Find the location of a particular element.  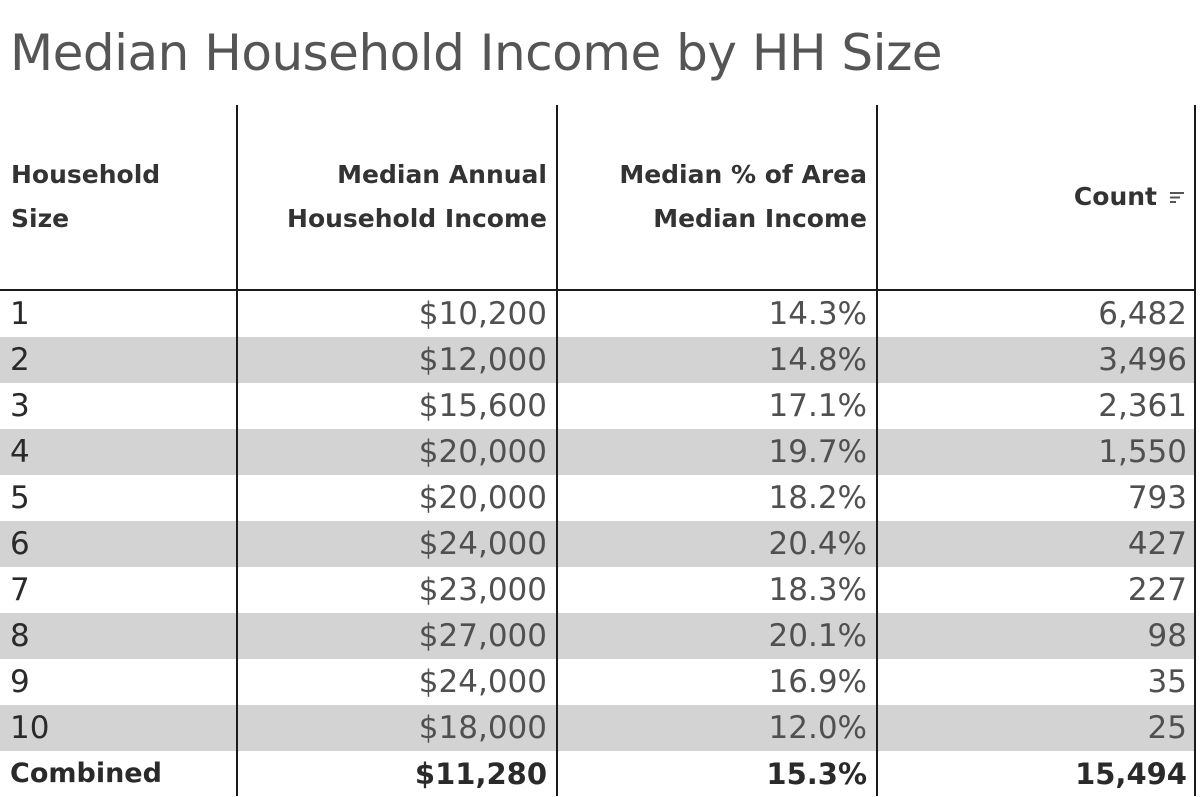

cell-count: 15,494 is located at coordinates (1131, 774).